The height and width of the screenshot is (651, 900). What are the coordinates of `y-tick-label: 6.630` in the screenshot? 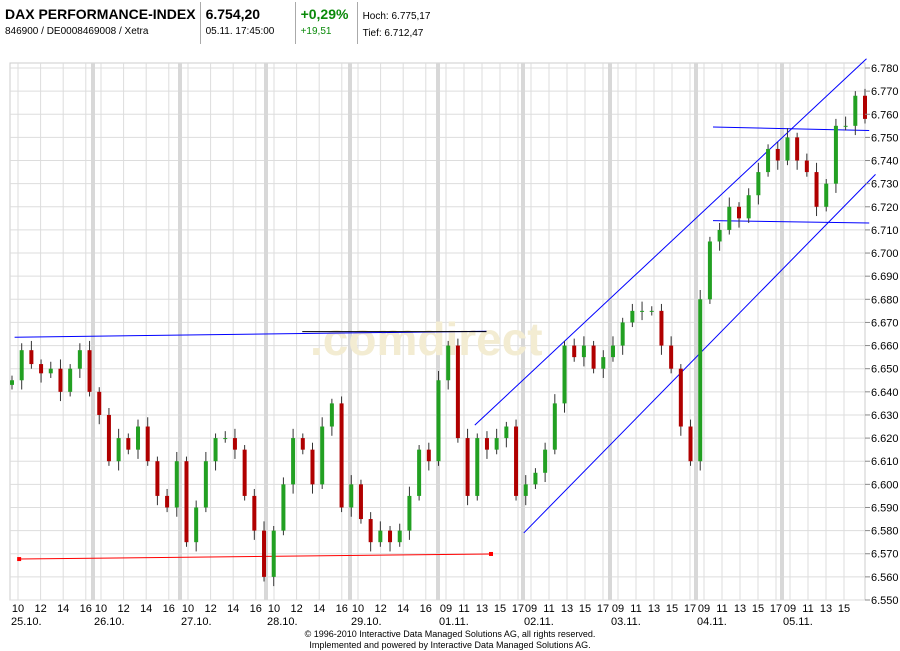 It's located at (885, 416).